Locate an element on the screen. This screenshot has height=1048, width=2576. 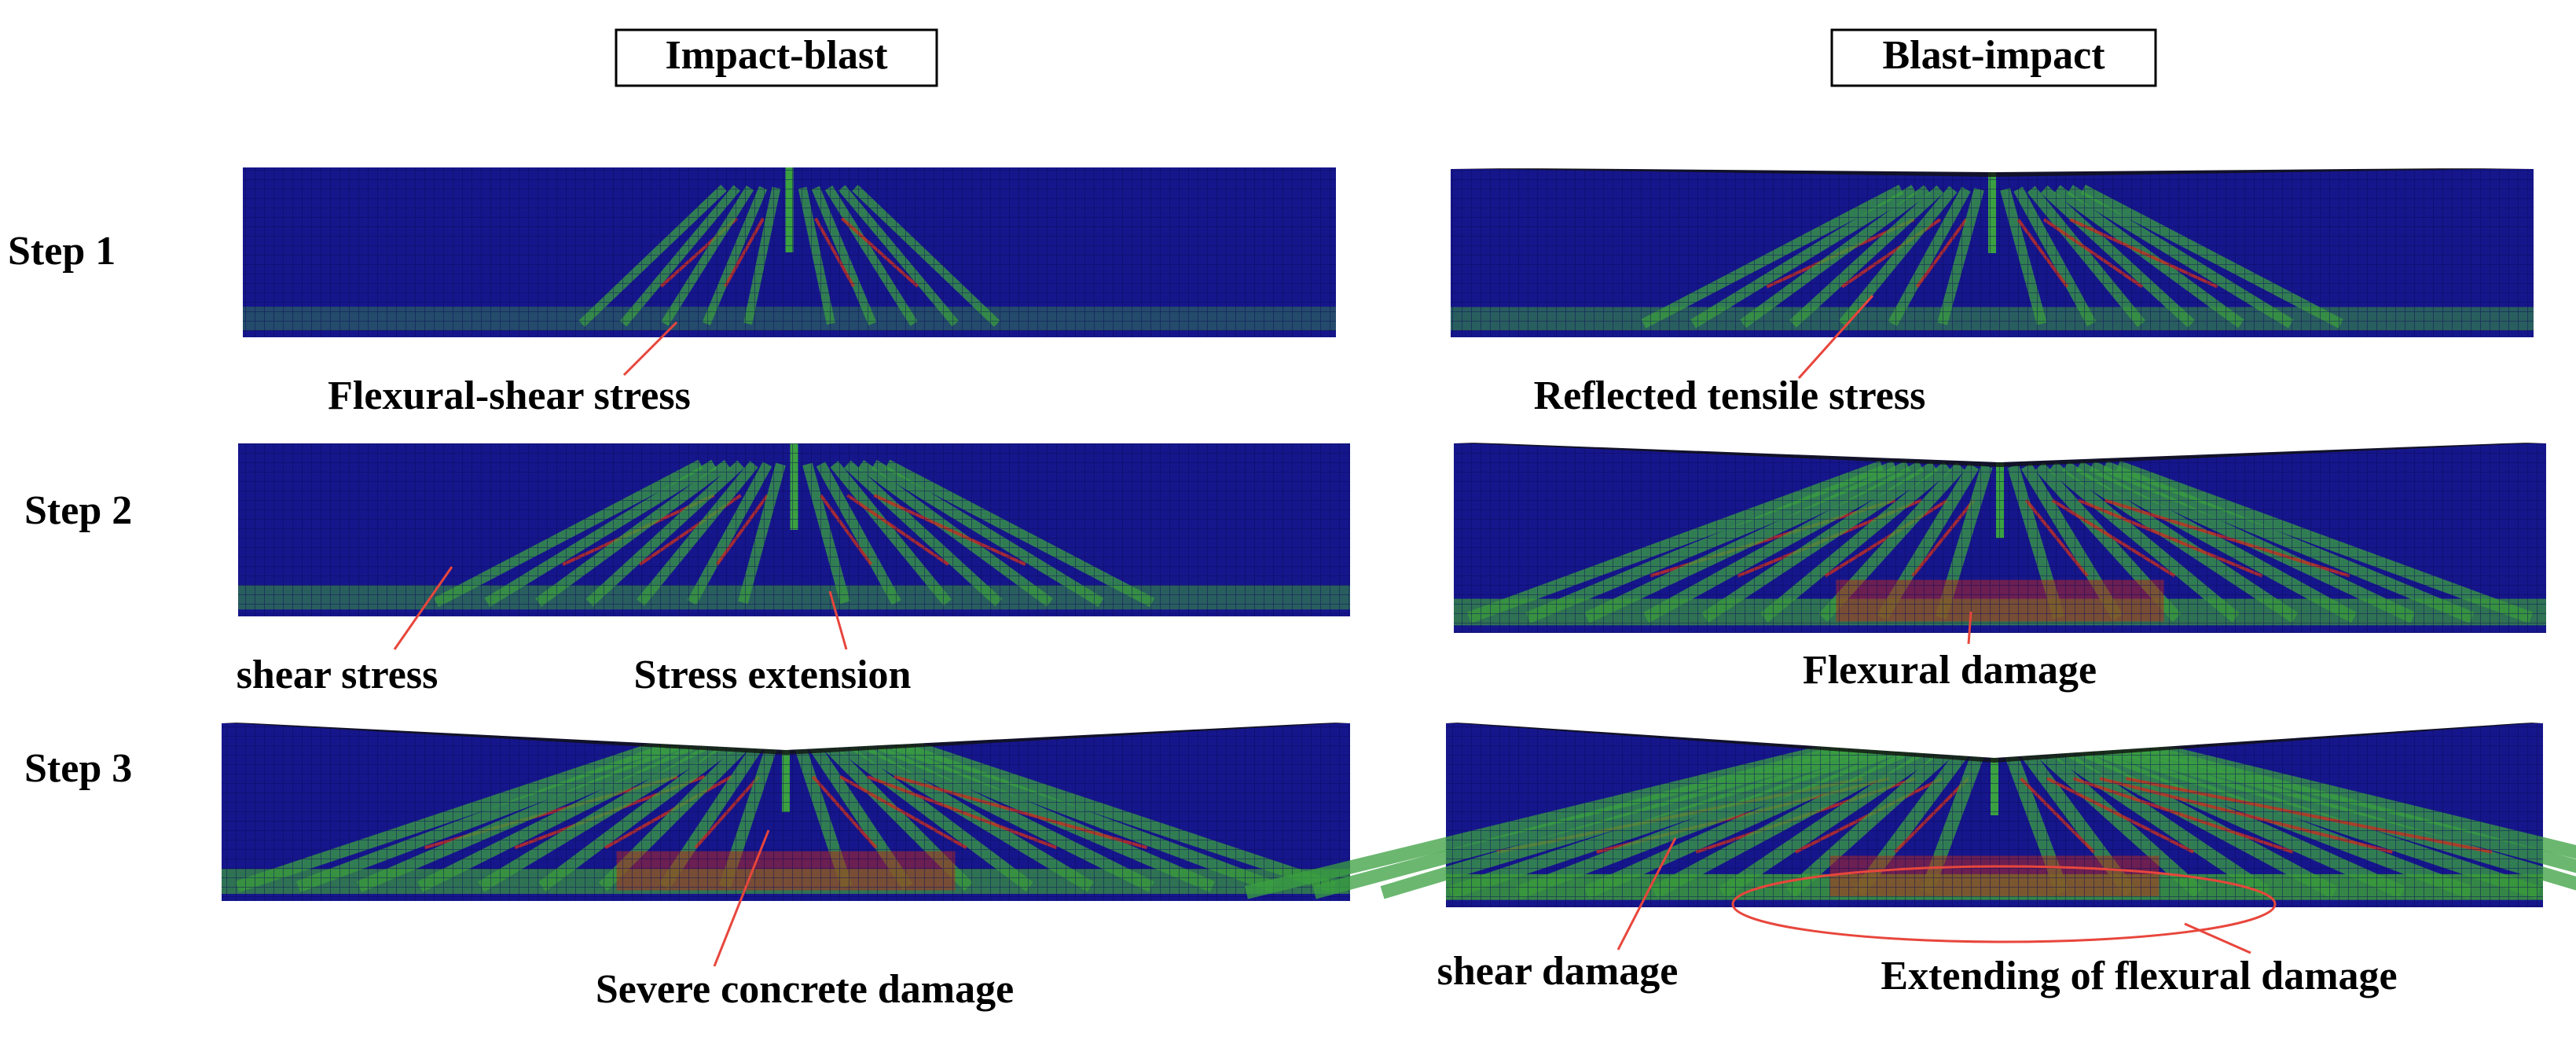
annotation: Flexural-shear stress is located at coordinates (509, 395).